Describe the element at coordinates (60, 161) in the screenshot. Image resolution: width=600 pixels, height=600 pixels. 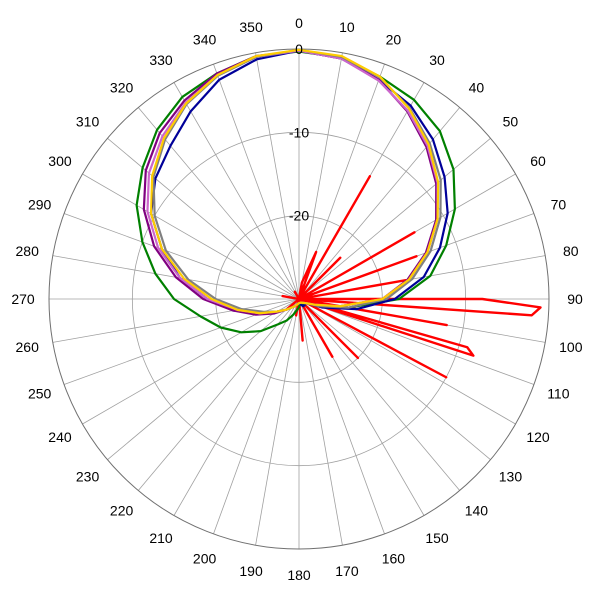
I see `angle-tick-label: 300` at that location.